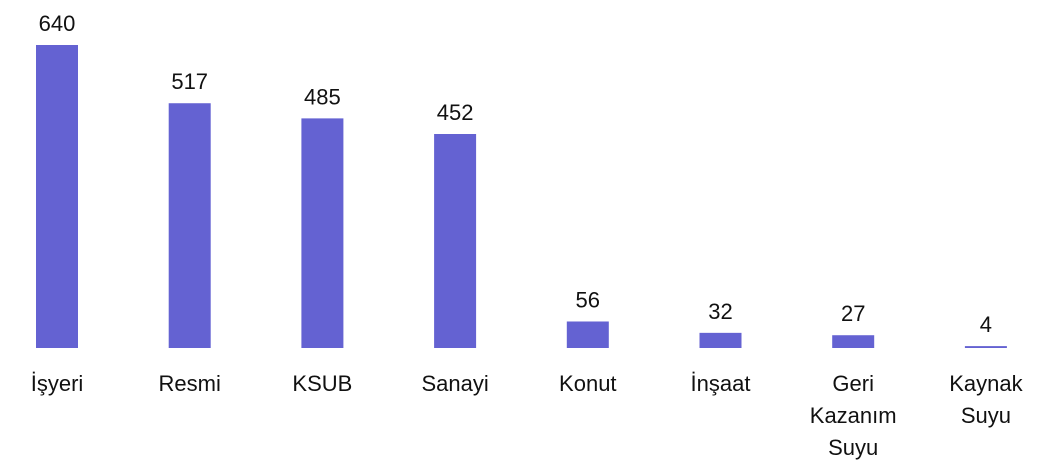 This screenshot has width=1058, height=470. I want to click on category-label: Konut, so click(588, 383).